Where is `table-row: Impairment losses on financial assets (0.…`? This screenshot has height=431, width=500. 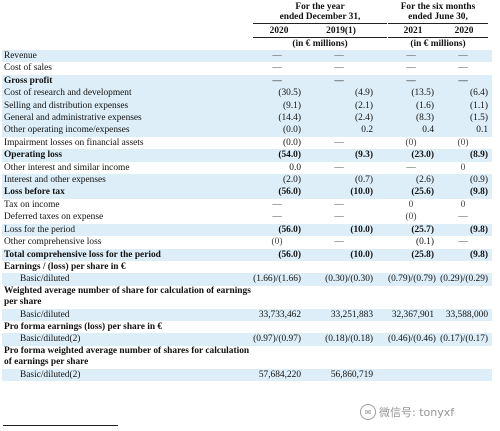
table-row: Impairment losses on financial assets (0.… is located at coordinates (247, 143).